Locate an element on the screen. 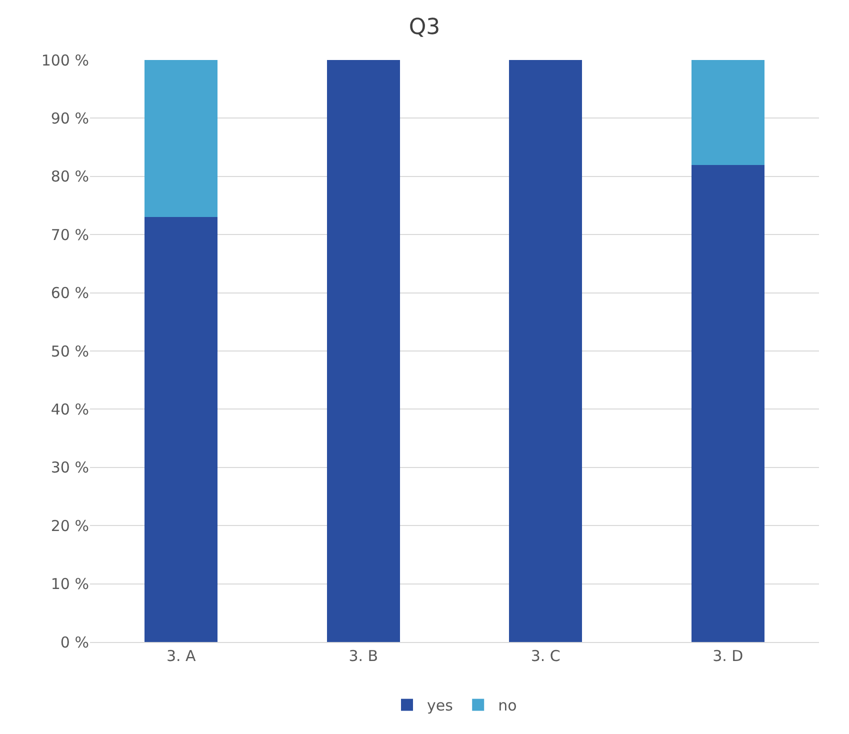 This screenshot has height=734, width=849. legend-label: yes is located at coordinates (440, 705).